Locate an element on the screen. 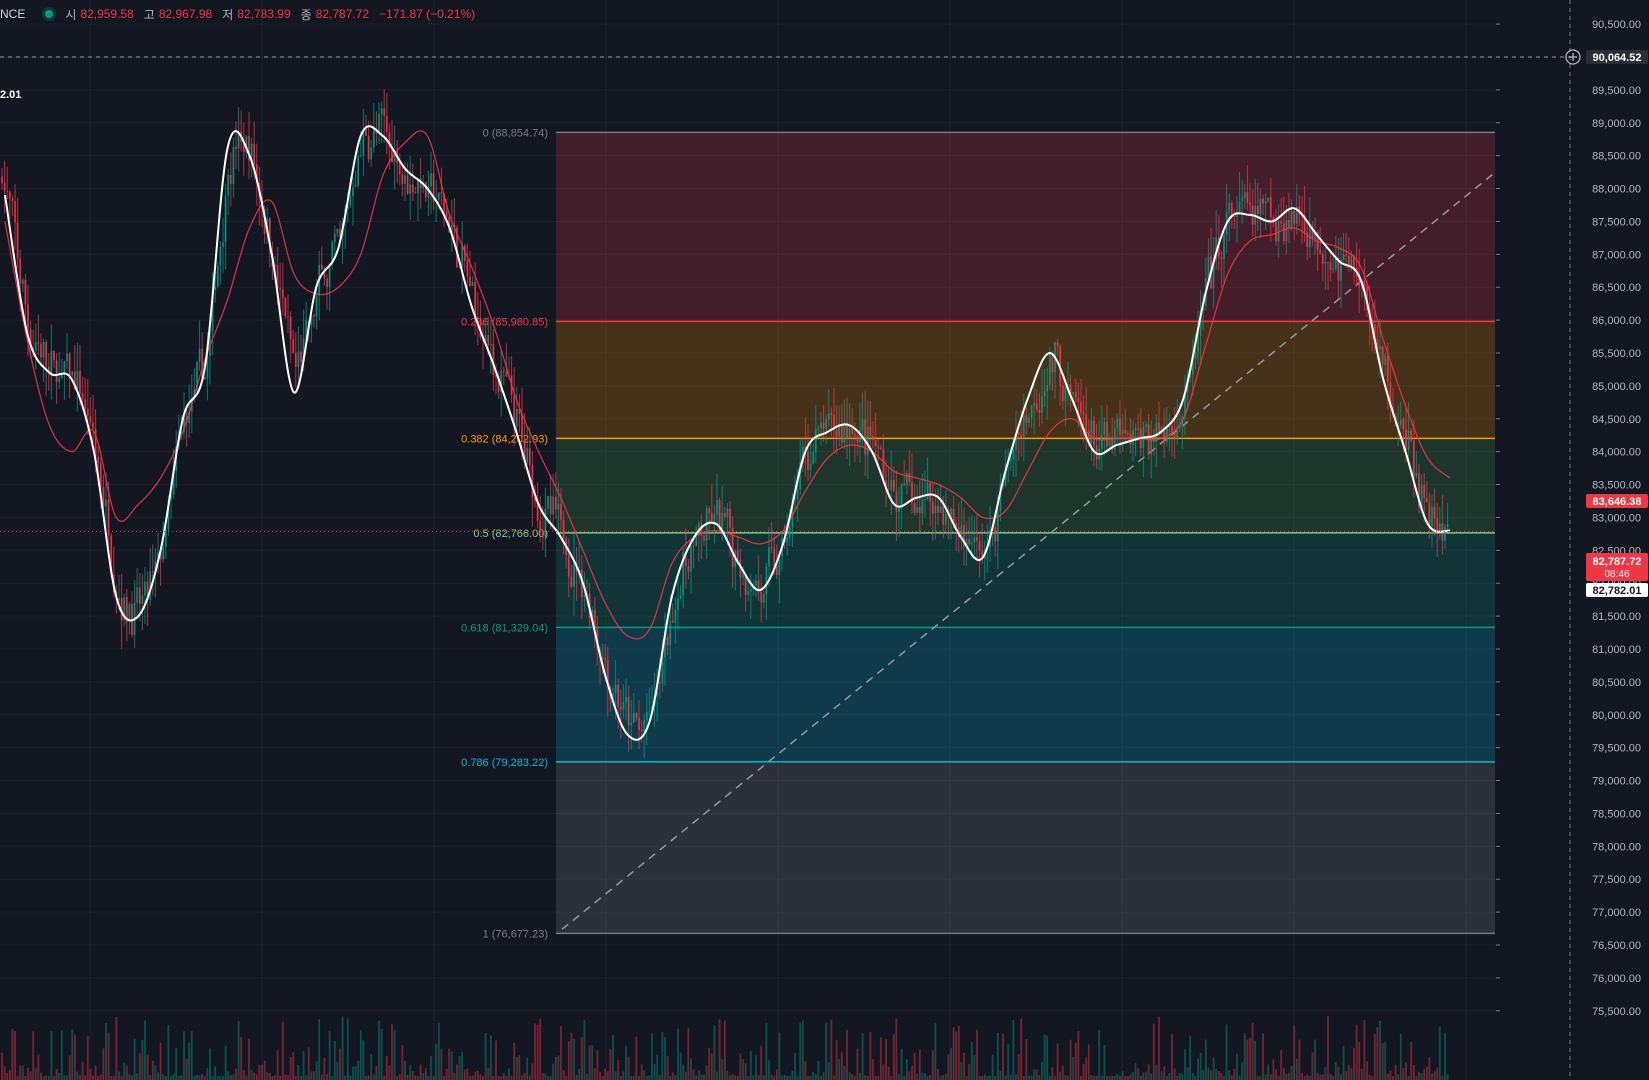  price-tick-label: 83,500.00 is located at coordinates (1616, 486).